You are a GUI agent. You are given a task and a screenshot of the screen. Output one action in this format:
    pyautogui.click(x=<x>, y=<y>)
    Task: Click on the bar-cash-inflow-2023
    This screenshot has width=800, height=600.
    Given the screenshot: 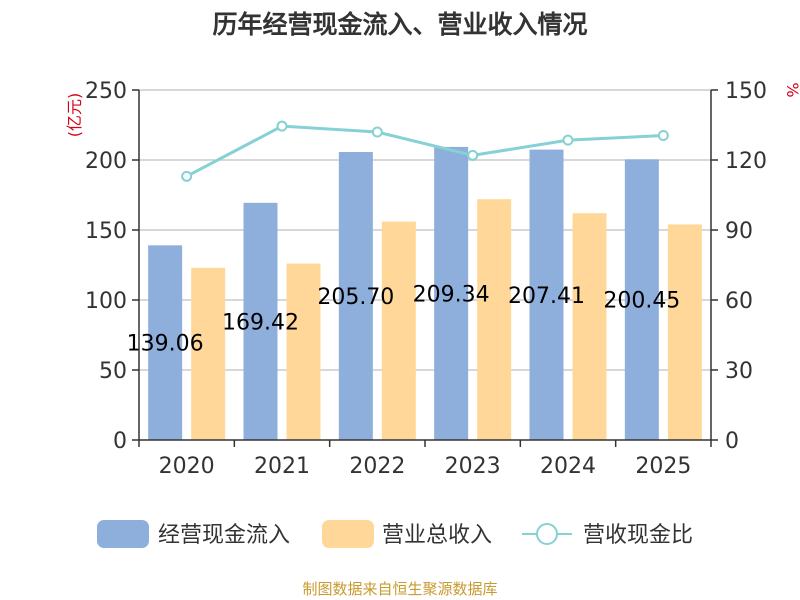 What is the action you would take?
    pyautogui.click(x=451, y=293)
    